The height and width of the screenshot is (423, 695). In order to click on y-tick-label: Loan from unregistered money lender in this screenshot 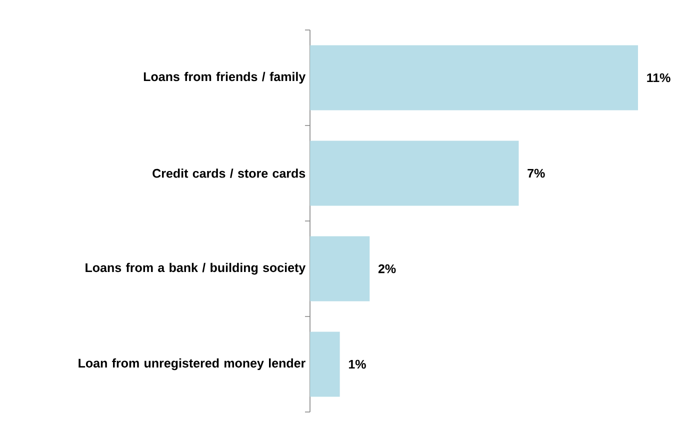, I will do `click(192, 364)`.